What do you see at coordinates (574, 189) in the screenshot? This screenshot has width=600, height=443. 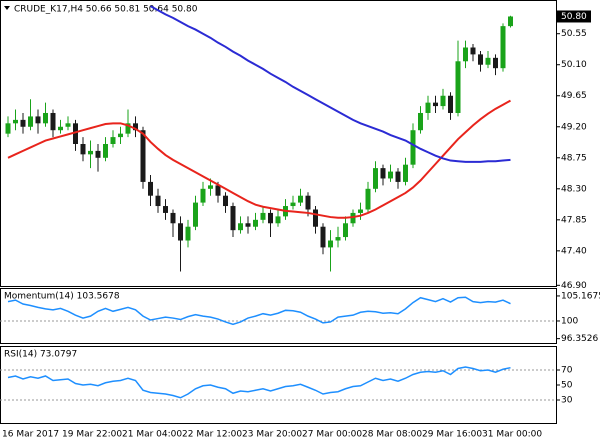 I see `y-tick-label: 48.30` at bounding box center [574, 189].